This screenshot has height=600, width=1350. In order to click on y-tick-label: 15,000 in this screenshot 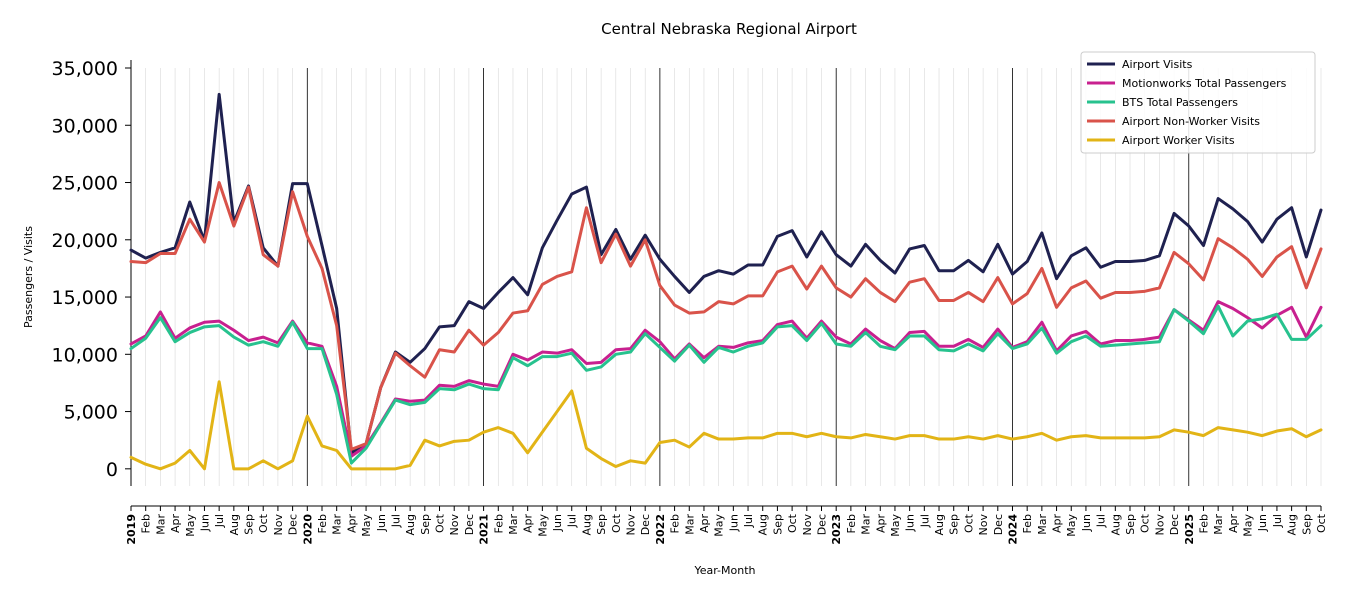, I will do `click(85, 298)`.